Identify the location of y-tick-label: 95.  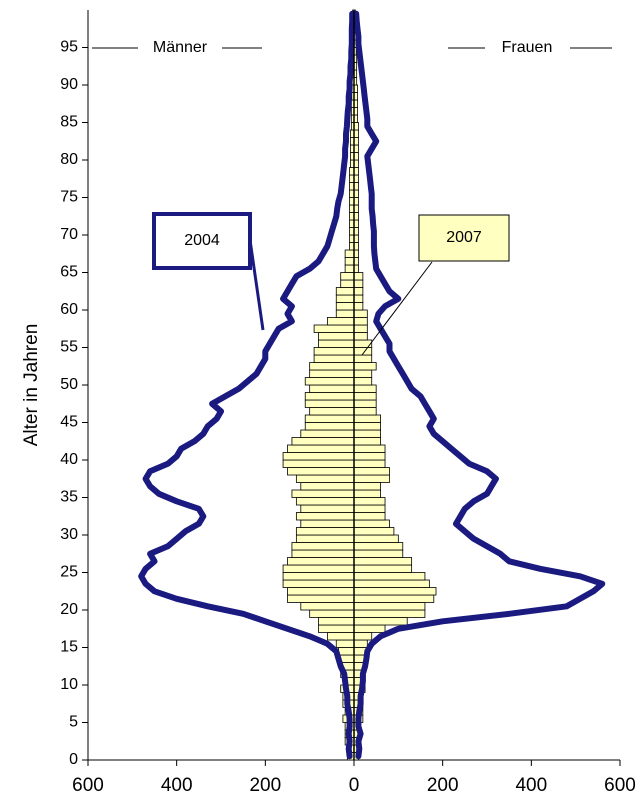
(69, 47).